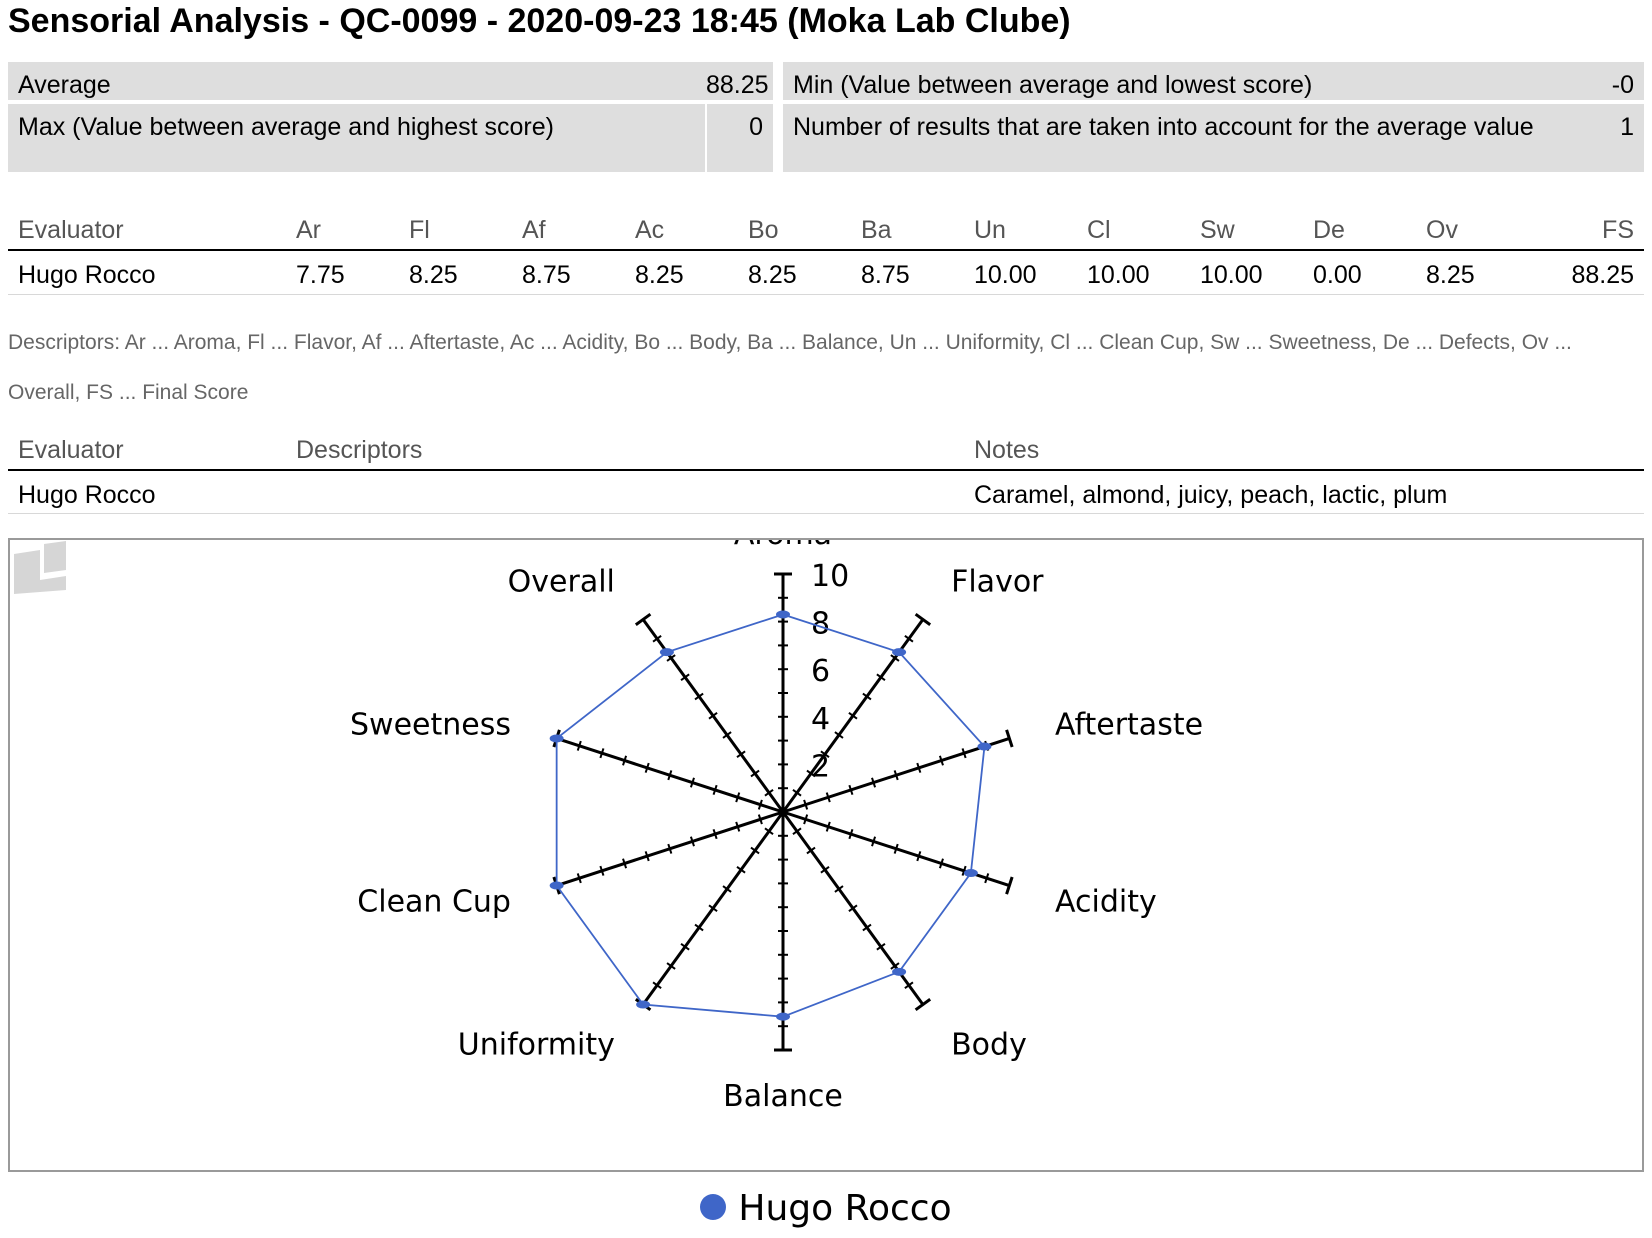 The width and height of the screenshot is (1652, 1238). I want to click on score-fs: 88.25, so click(1602, 275).